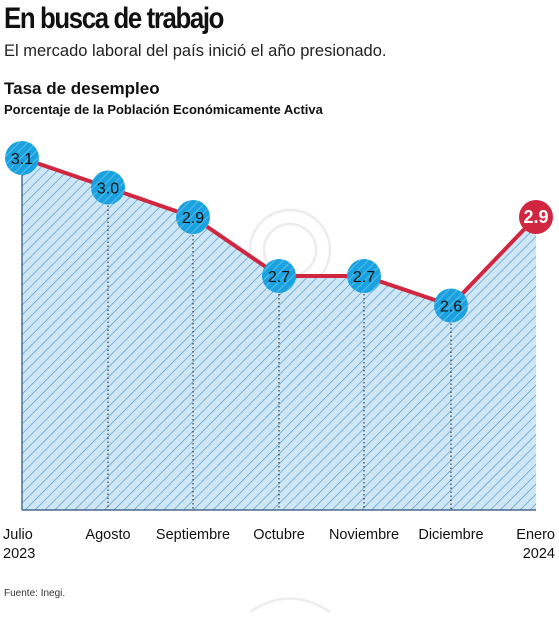 This screenshot has height=620, width=559. What do you see at coordinates (539, 554) in the screenshot?
I see `x-tick-label: 2024` at bounding box center [539, 554].